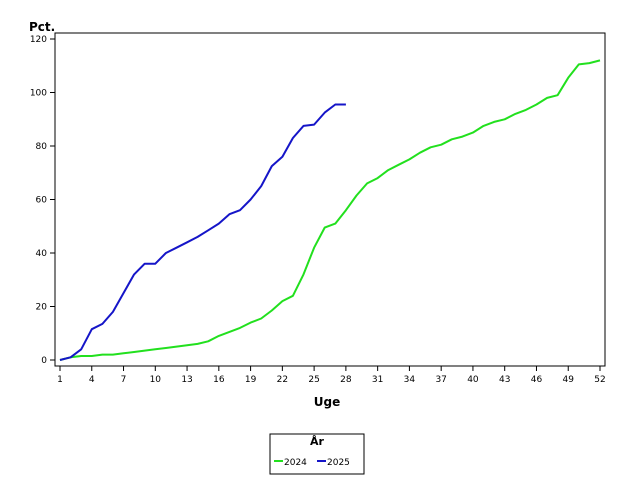 This screenshot has height=480, width=640. Describe the element at coordinates (313, 380) in the screenshot. I see `x-tick-label: 25` at that location.